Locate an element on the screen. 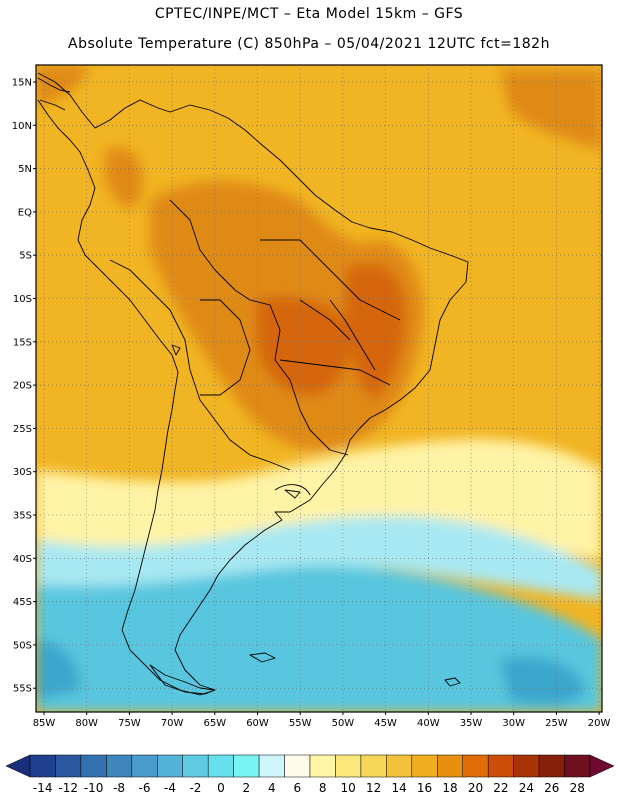 This screenshot has height=800, width=618. lon-label: 20W is located at coordinates (599, 723).